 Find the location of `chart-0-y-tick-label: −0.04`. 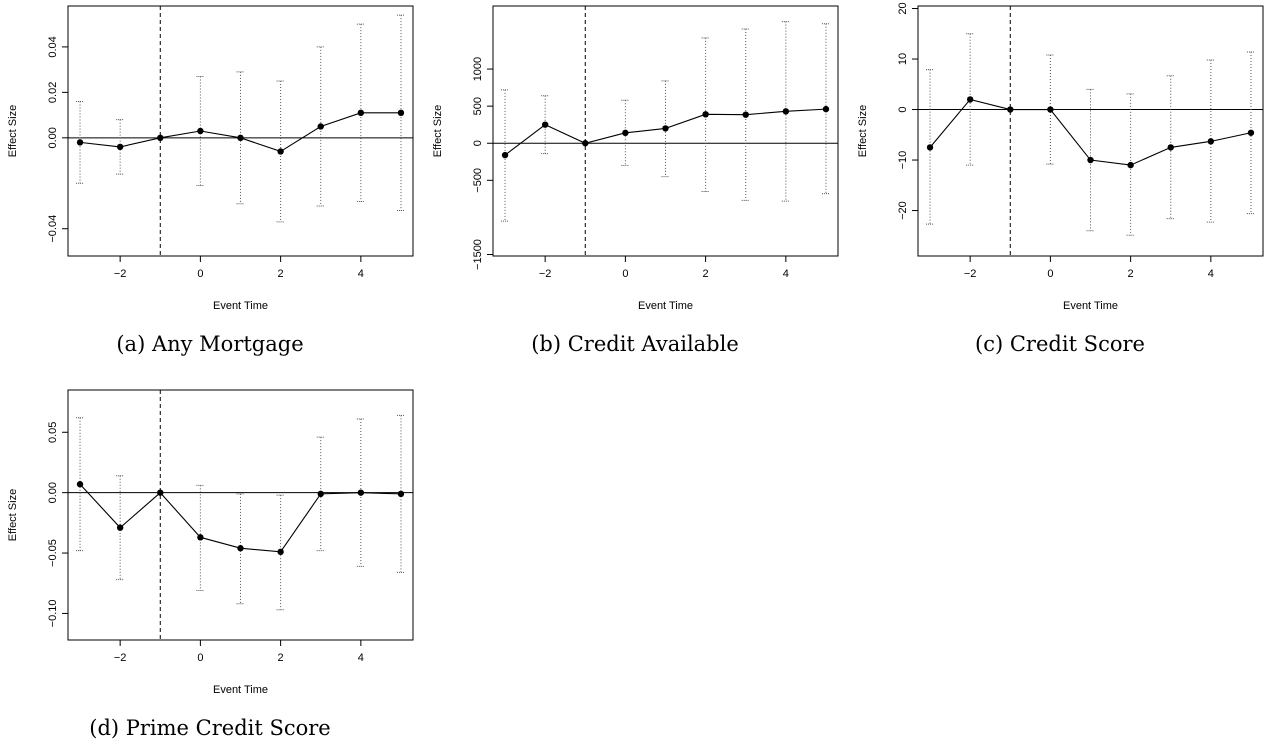

chart-0-y-tick-label: −0.04 is located at coordinates (53, 229).